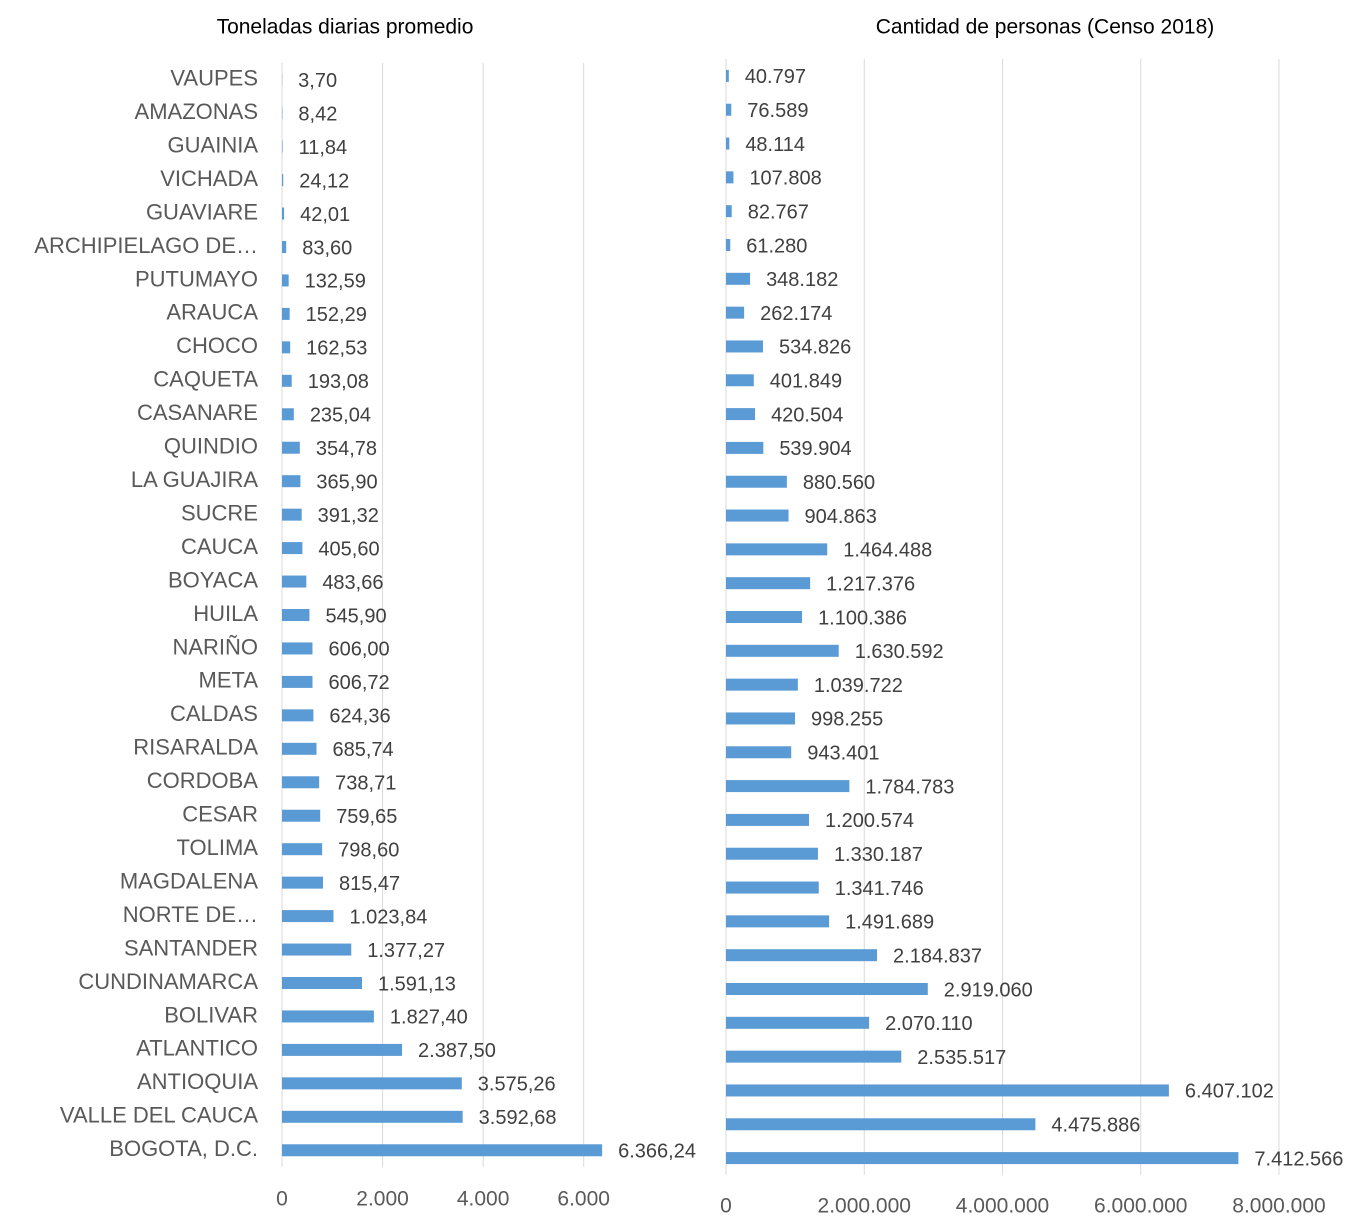 The width and height of the screenshot is (1348, 1218). Describe the element at coordinates (1140, 1206) in the screenshot. I see `x-tick-label: 6.000.000` at that location.